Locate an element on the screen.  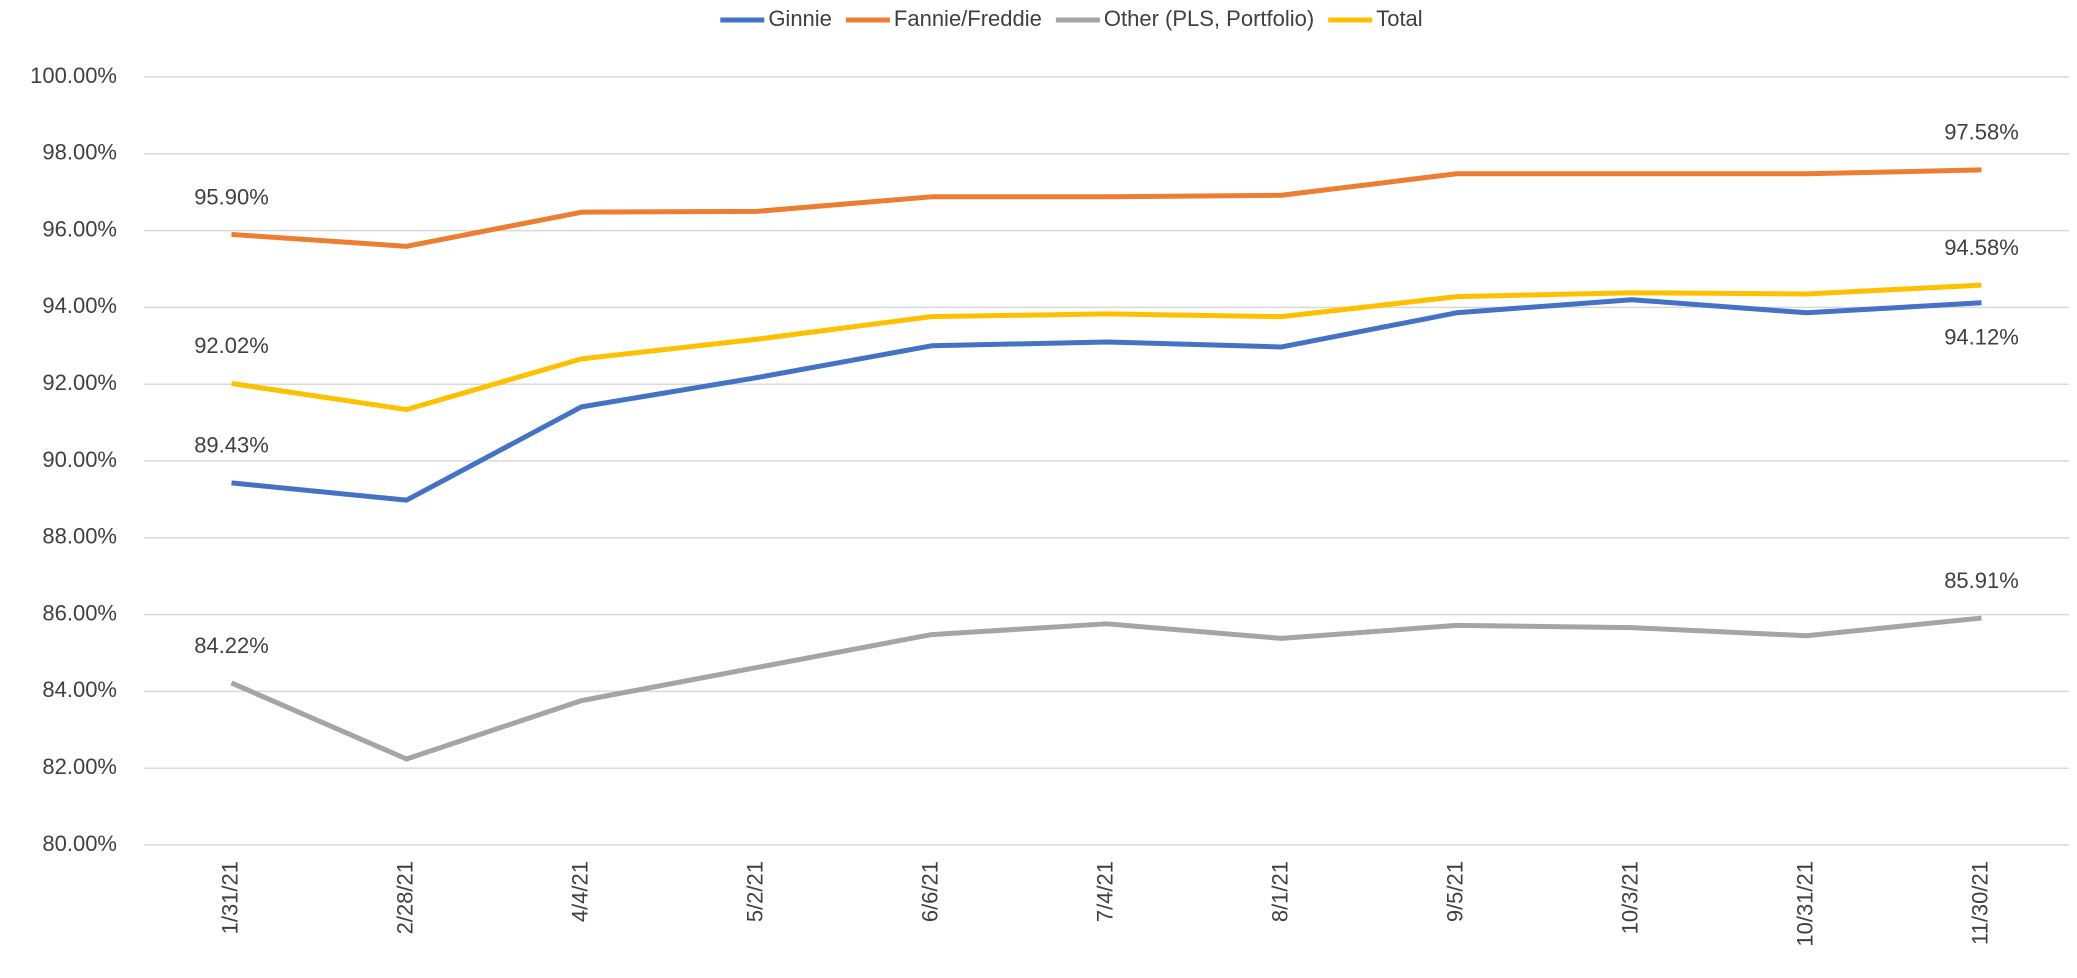
data-label: 92.02% is located at coordinates (231, 345).